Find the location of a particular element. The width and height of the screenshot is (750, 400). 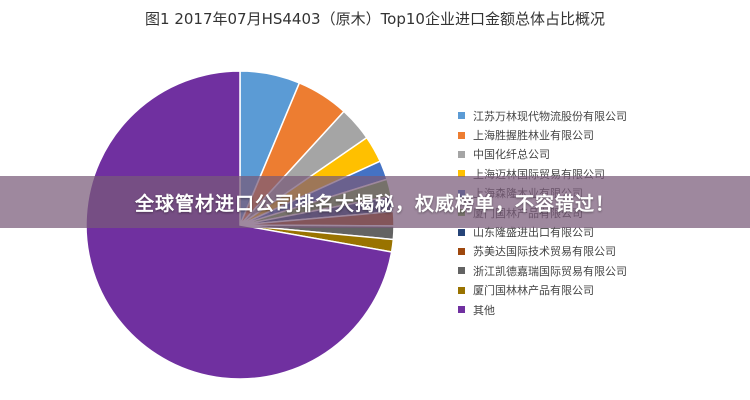

banner-text: 全球管材进口公司排名大揭秘，权威榜单，不容错过！ is located at coordinates (374, 203).